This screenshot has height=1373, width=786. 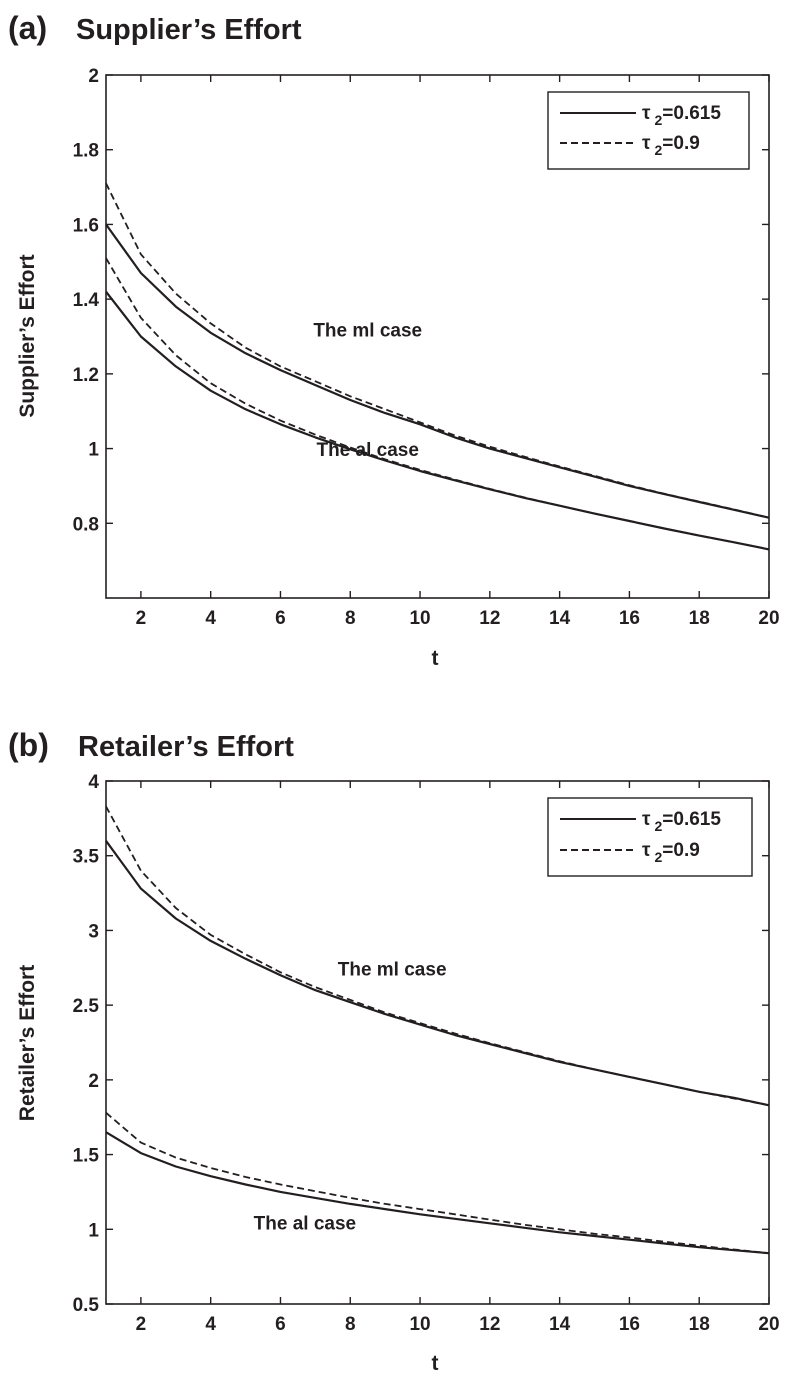 I want to click on series-line-al-dashed, so click(x=437, y=1183).